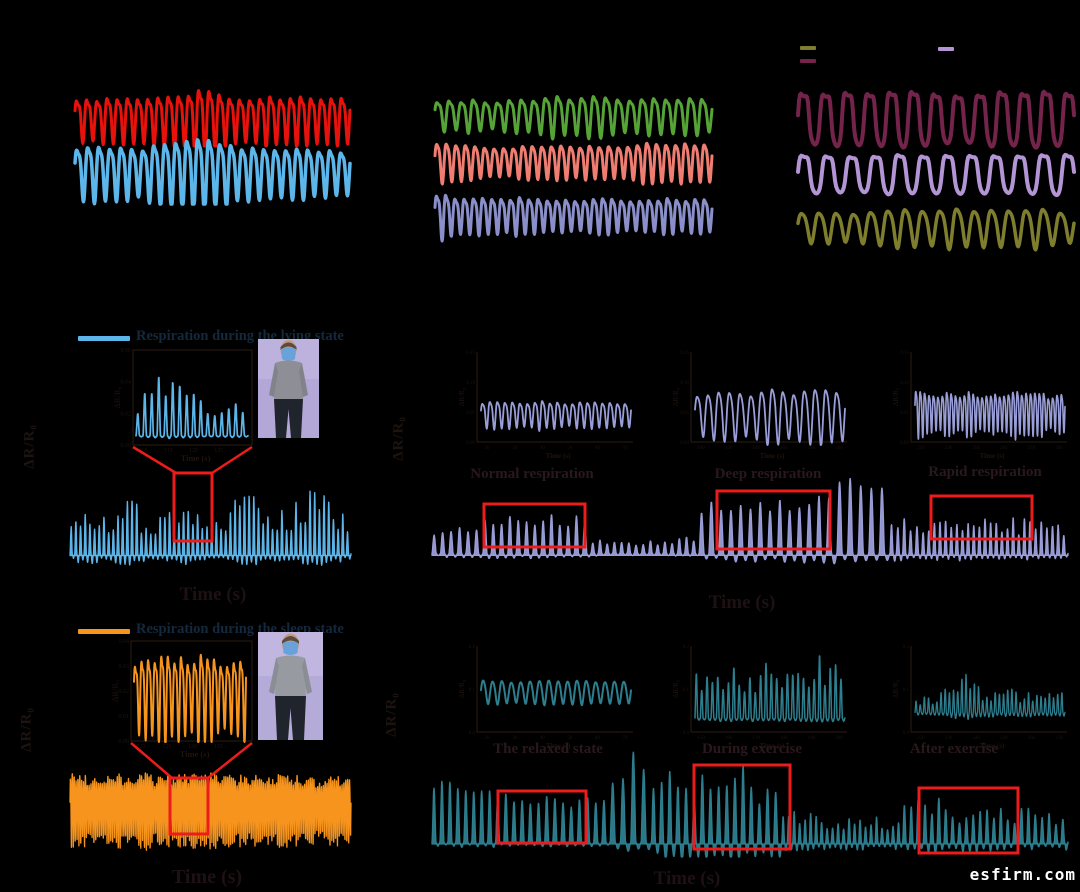 This screenshot has height=892, width=1080. Describe the element at coordinates (750, 521) in the screenshot. I see `waveform-e-respiration-modes-main` at that location.